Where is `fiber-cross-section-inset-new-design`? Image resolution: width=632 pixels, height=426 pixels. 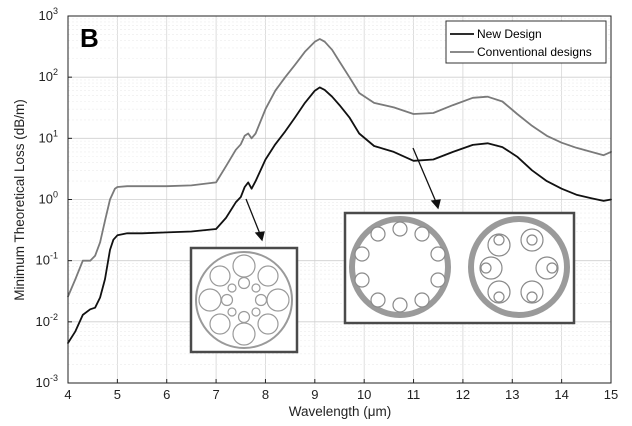 fiber-cross-section-inset-new-design is located at coordinates (244, 300).